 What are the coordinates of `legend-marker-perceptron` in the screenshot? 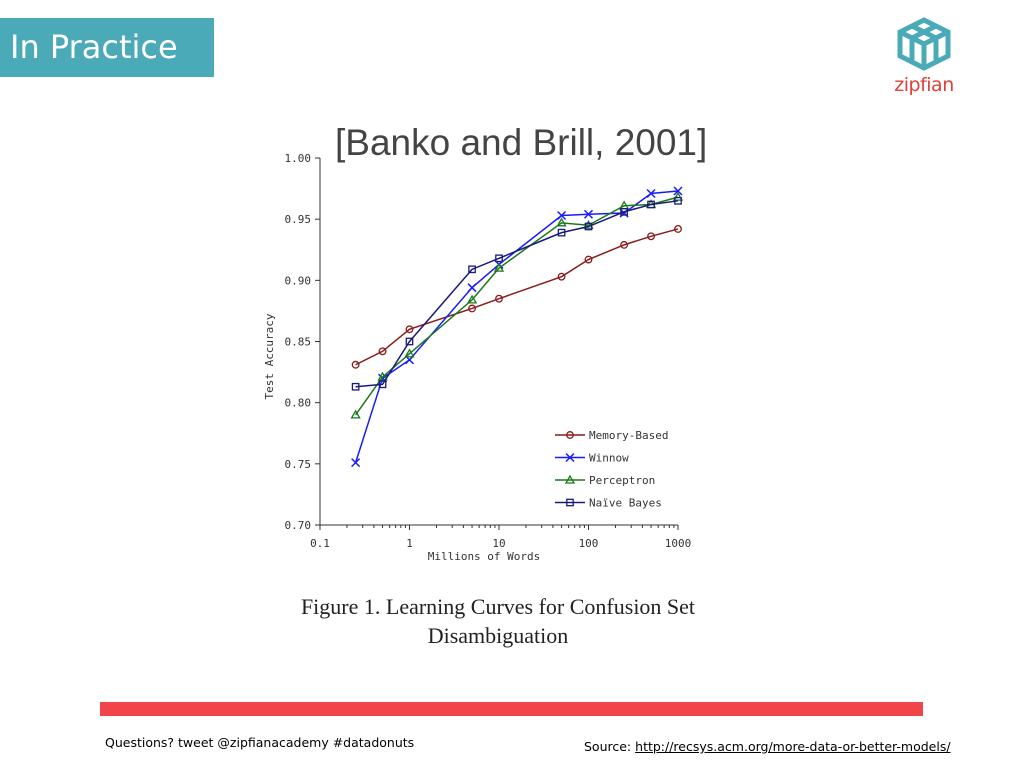 It's located at (570, 479).